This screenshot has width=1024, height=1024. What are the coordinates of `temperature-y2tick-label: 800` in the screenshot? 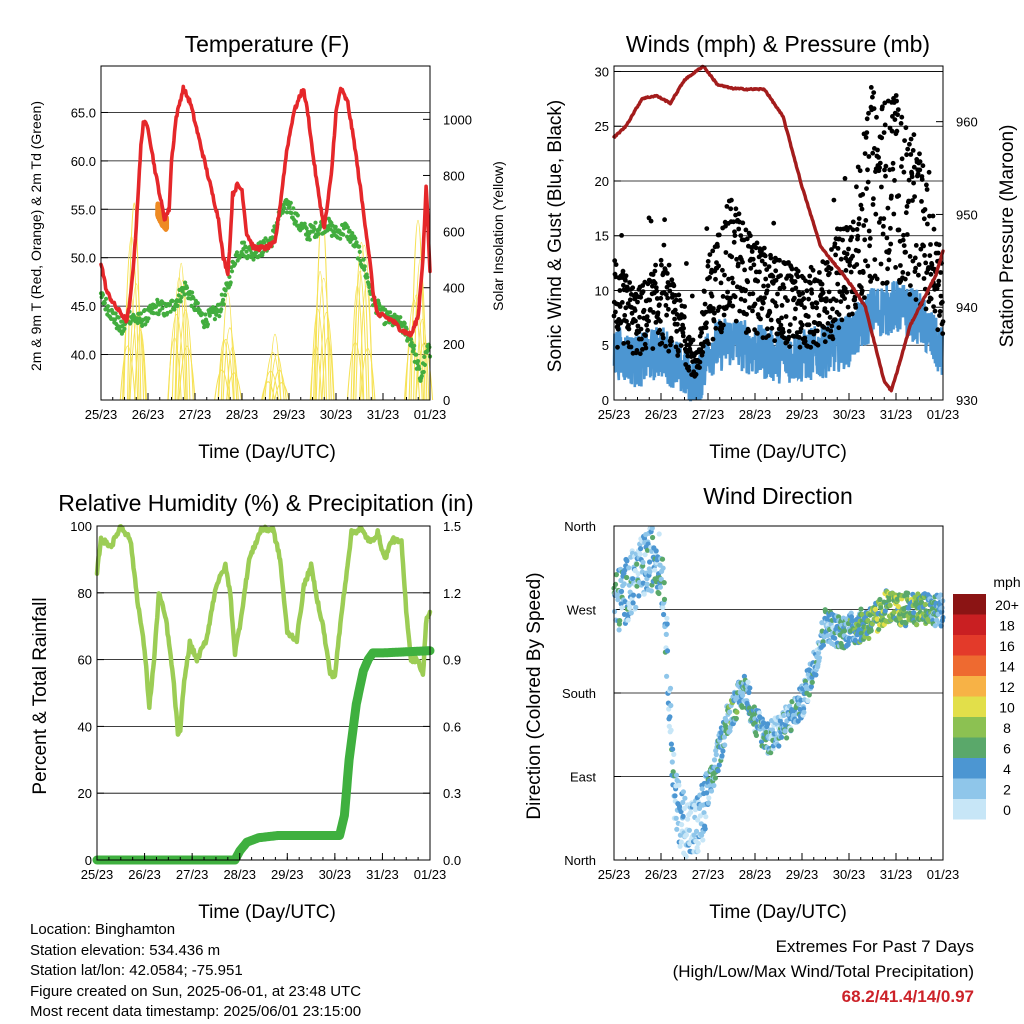 It's located at (454, 175).